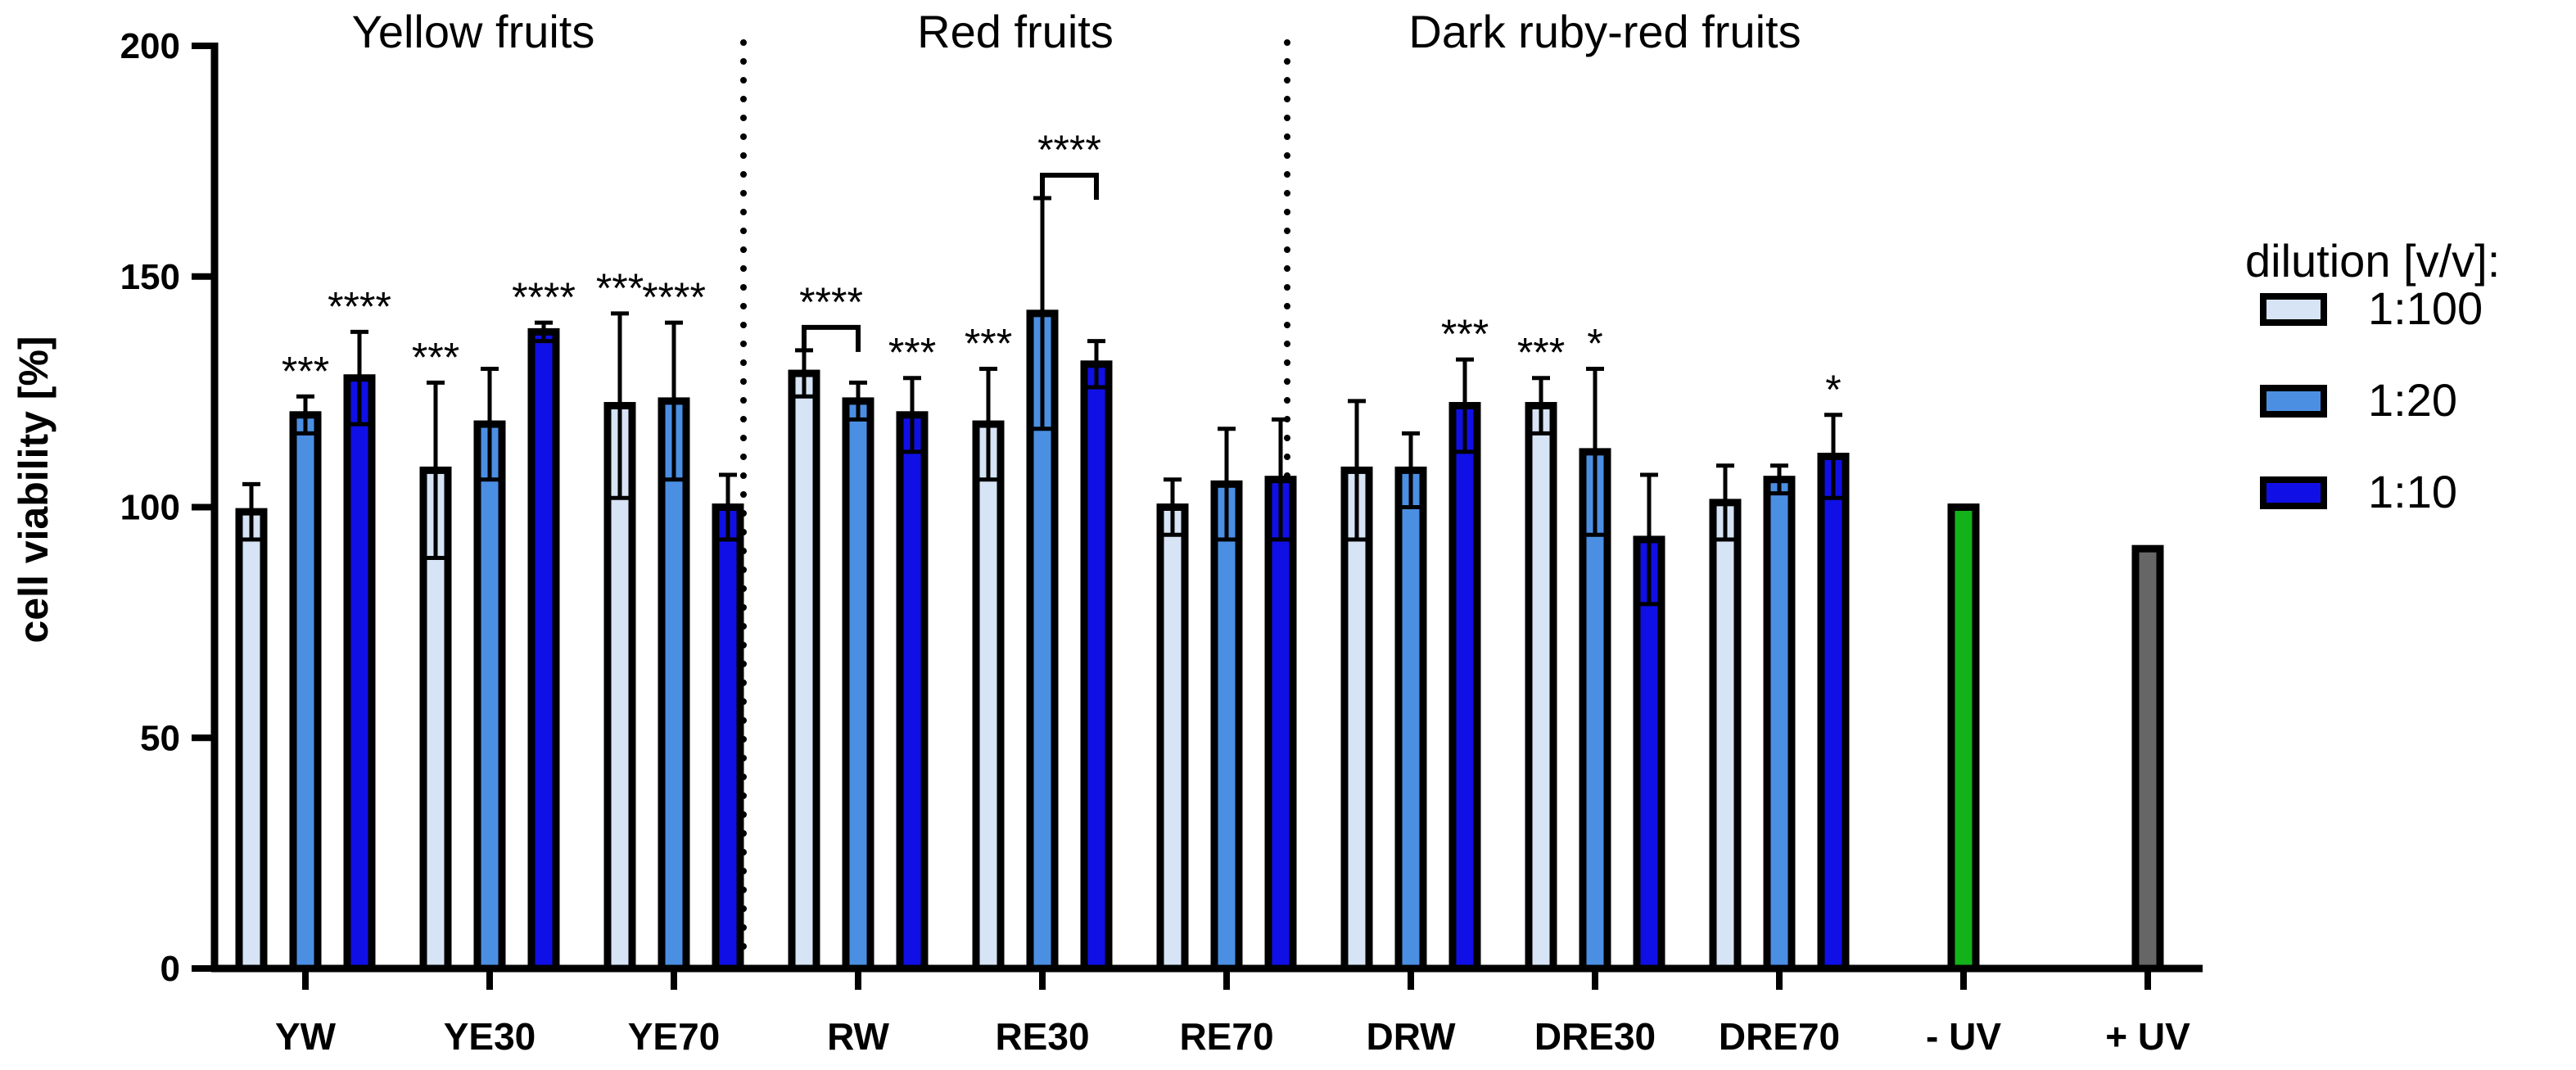 The width and height of the screenshot is (2576, 1070). Describe the element at coordinates (674, 297) in the screenshot. I see `significance-label-ye70-1-20: ****` at that location.